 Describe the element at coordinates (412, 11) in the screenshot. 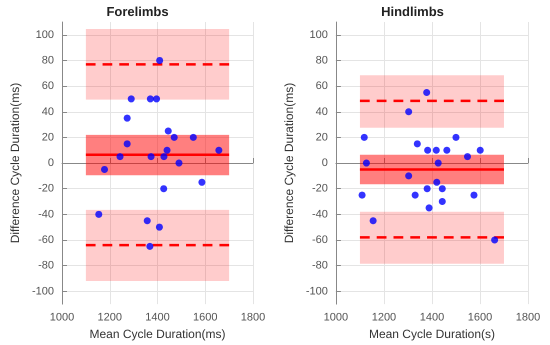

I see `chart-title: Hindlimbs` at that location.